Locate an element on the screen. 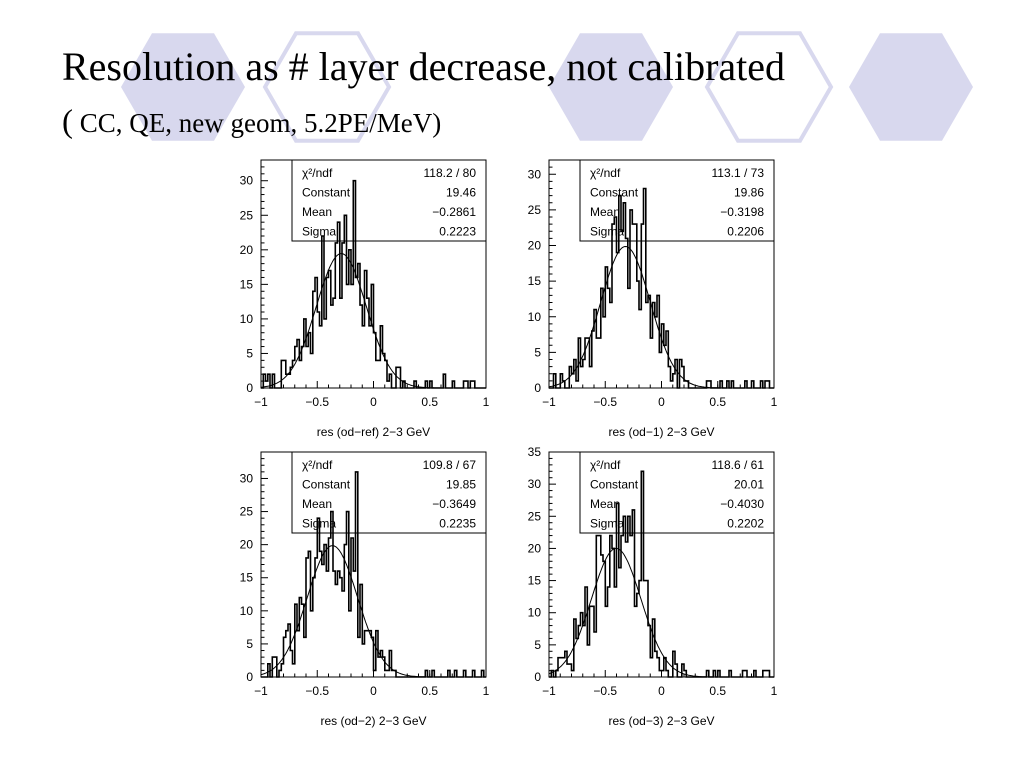 The image size is (1024, 768). stats-value: 113.1 / 73 is located at coordinates (738, 173).